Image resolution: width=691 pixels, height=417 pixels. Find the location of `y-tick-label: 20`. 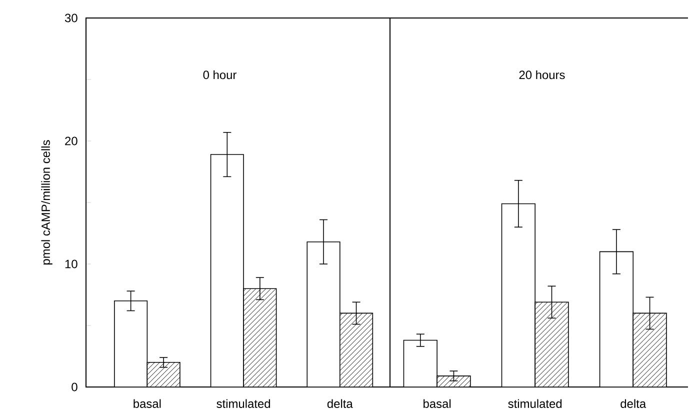

y-tick-label: 20 is located at coordinates (71, 141).